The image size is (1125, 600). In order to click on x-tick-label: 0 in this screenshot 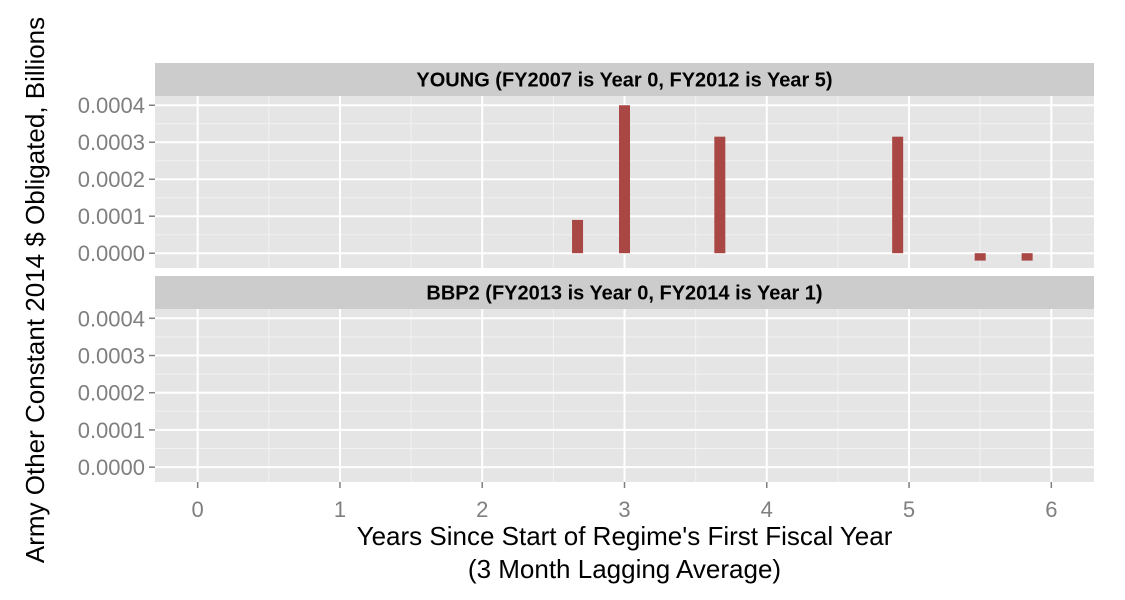, I will do `click(198, 509)`.